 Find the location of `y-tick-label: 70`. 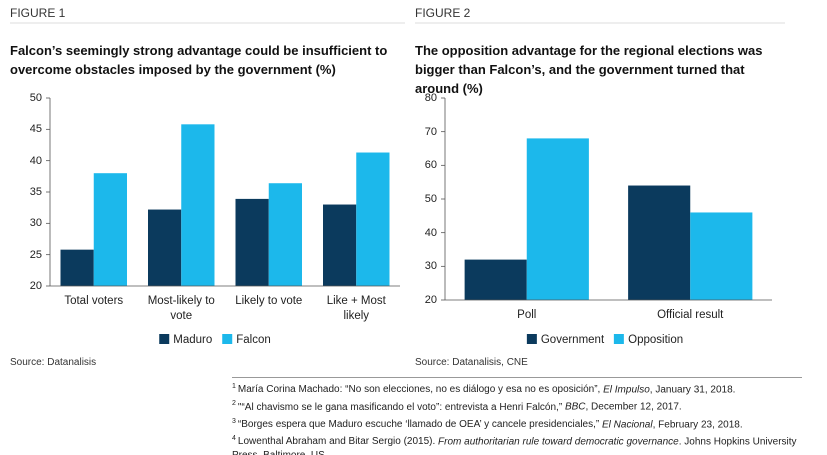

y-tick-label: 70 is located at coordinates (430, 131).